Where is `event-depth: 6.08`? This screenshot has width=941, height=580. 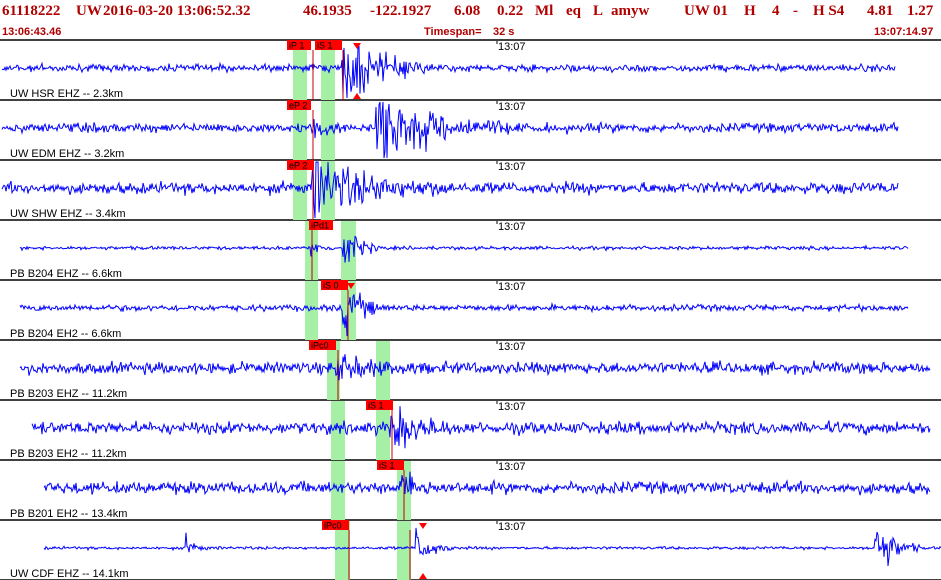 event-depth: 6.08 is located at coordinates (467, 11).